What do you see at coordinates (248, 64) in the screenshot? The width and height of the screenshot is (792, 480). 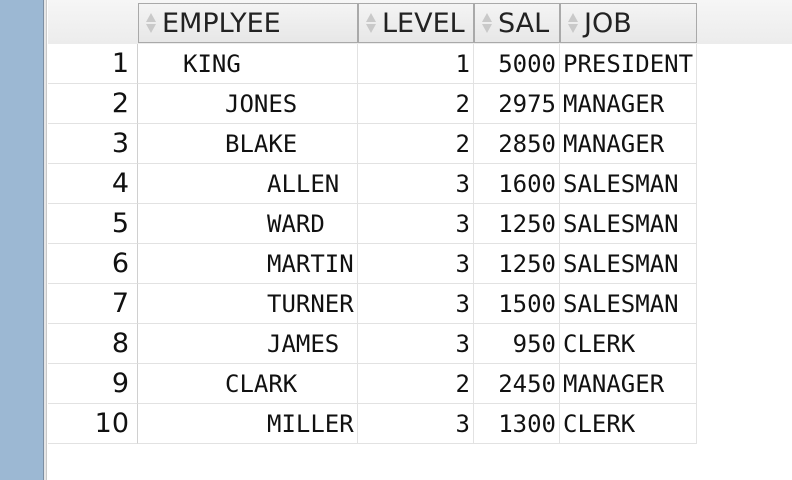 I see `cell-employee: KING` at bounding box center [248, 64].